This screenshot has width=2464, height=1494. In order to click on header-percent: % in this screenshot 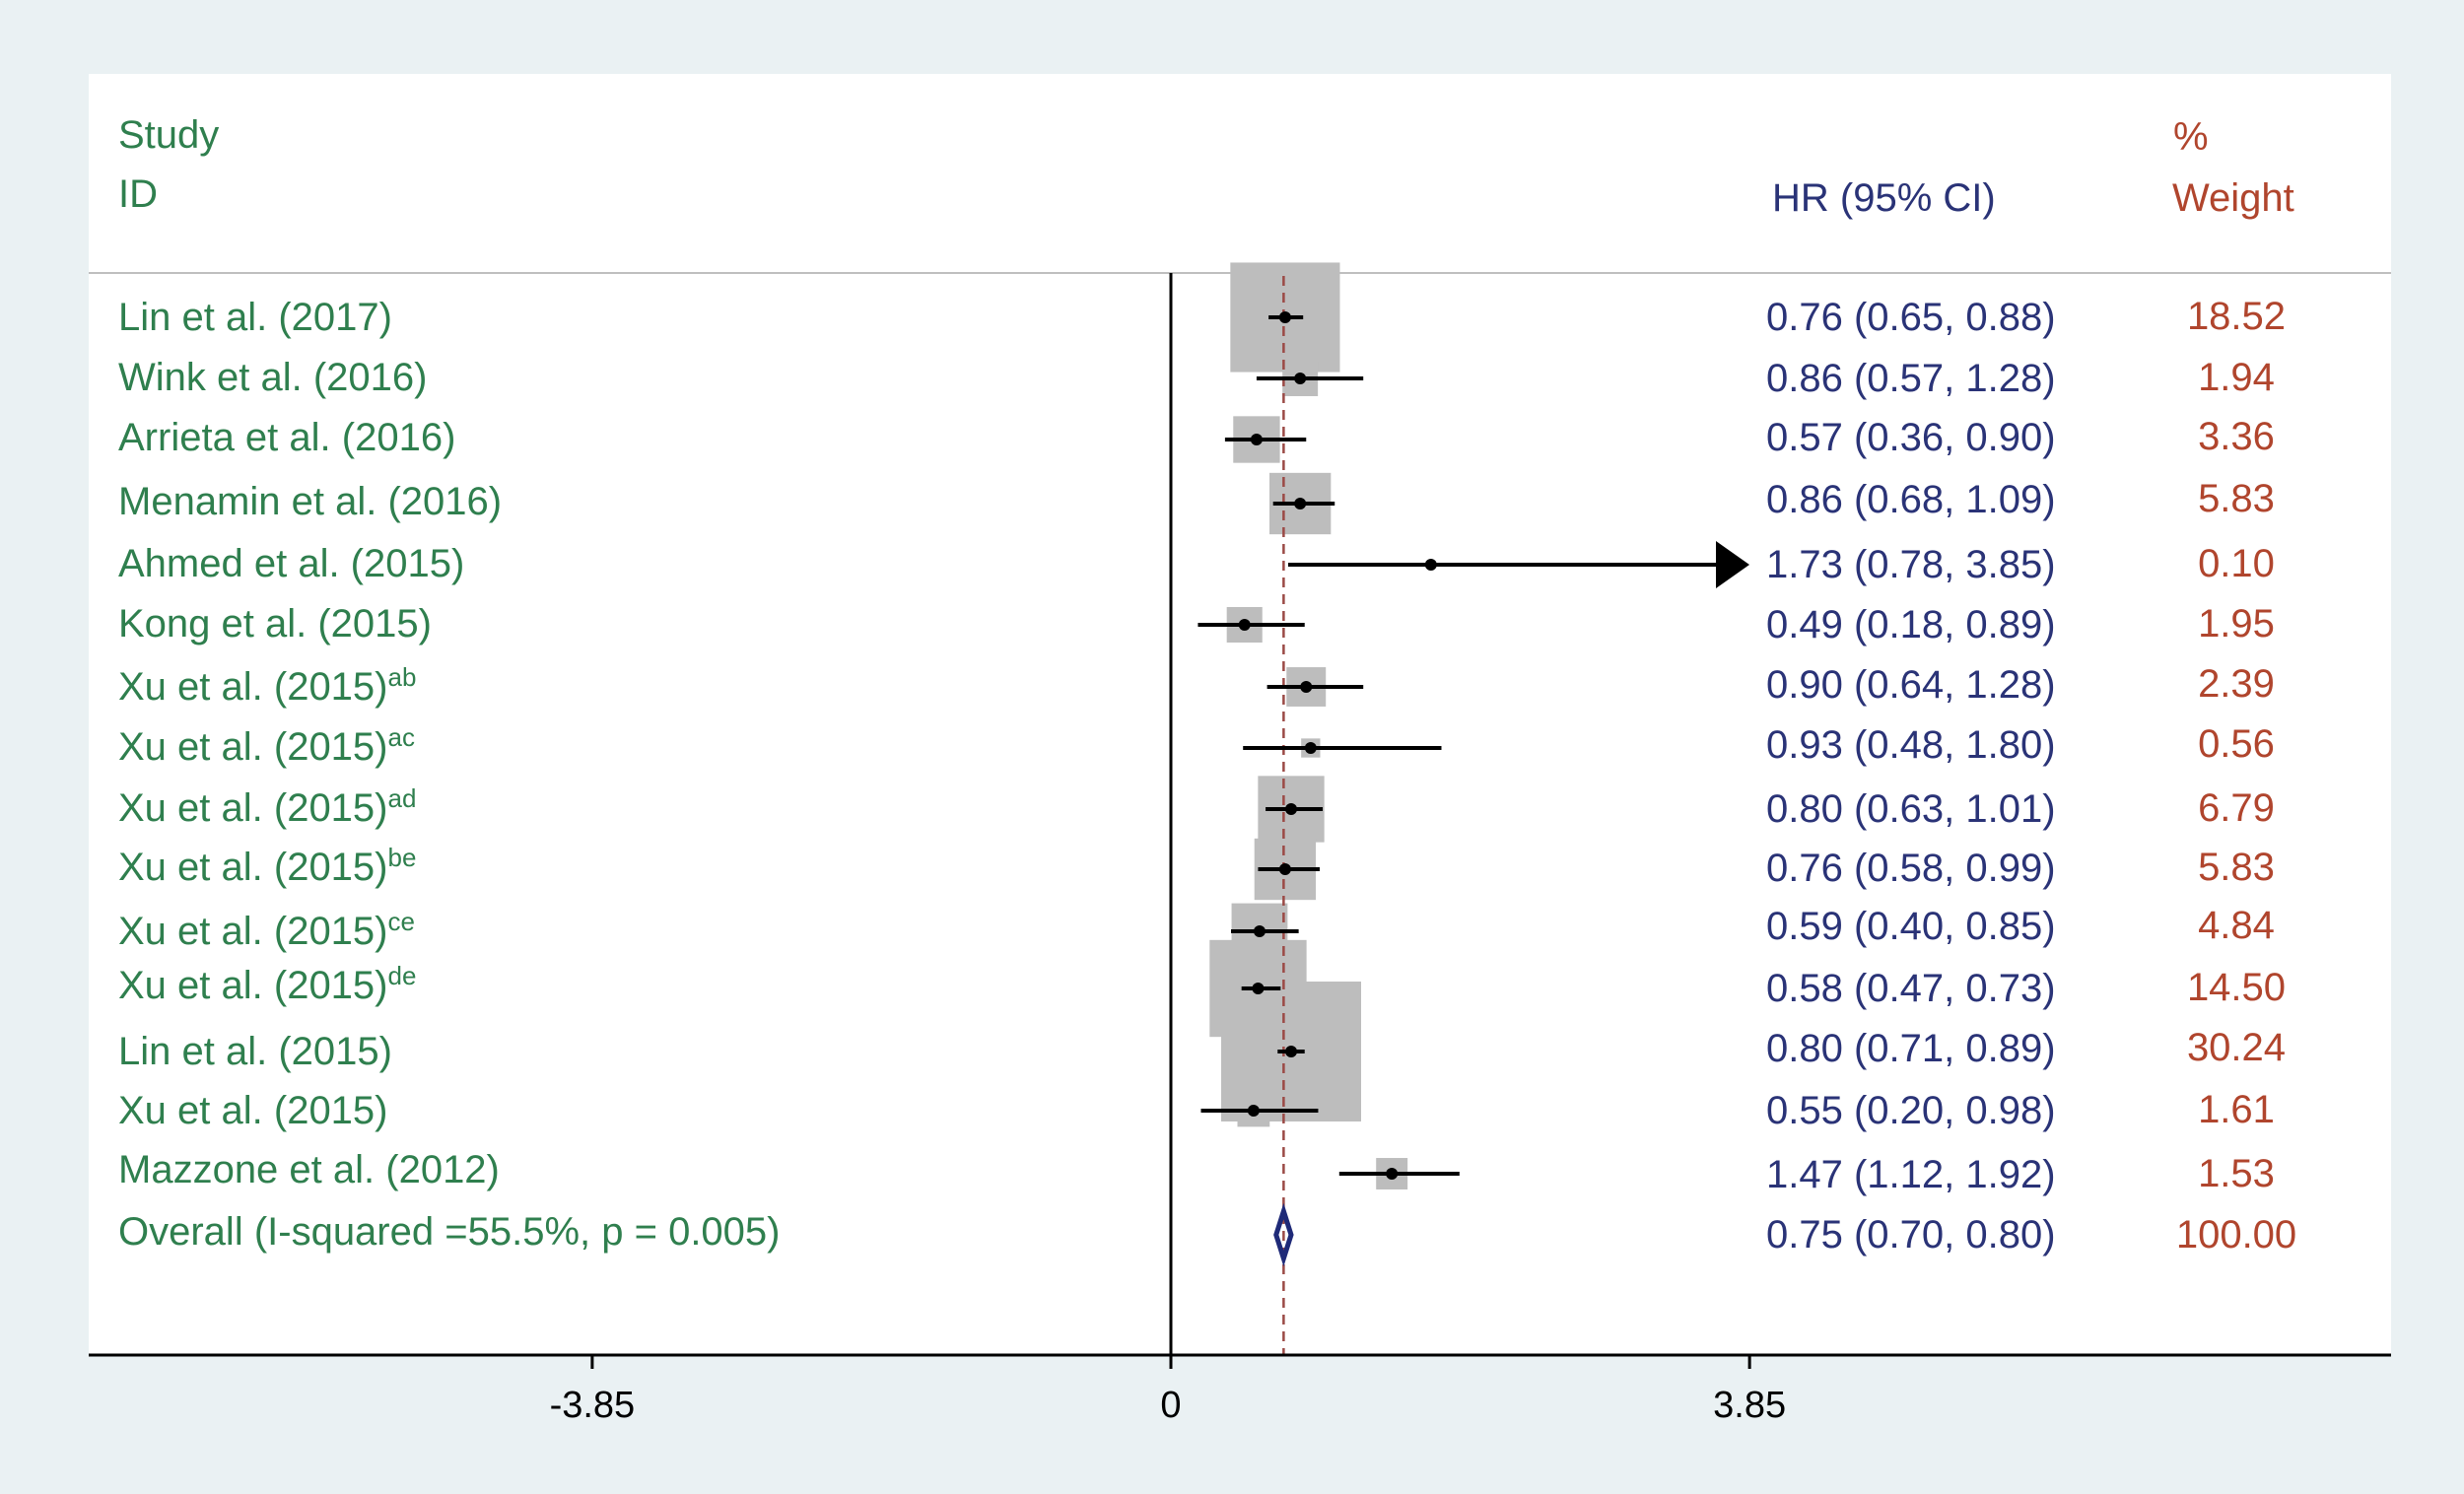, I will do `click(2191, 137)`.